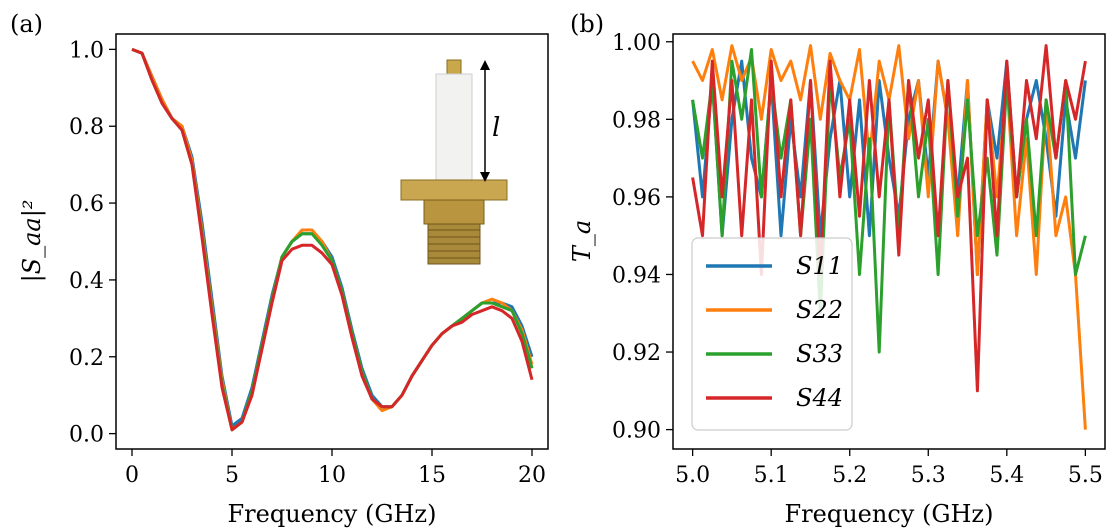 The image size is (1114, 530). What do you see at coordinates (86, 435) in the screenshot?
I see `y-tick-label: 0.0` at bounding box center [86, 435].